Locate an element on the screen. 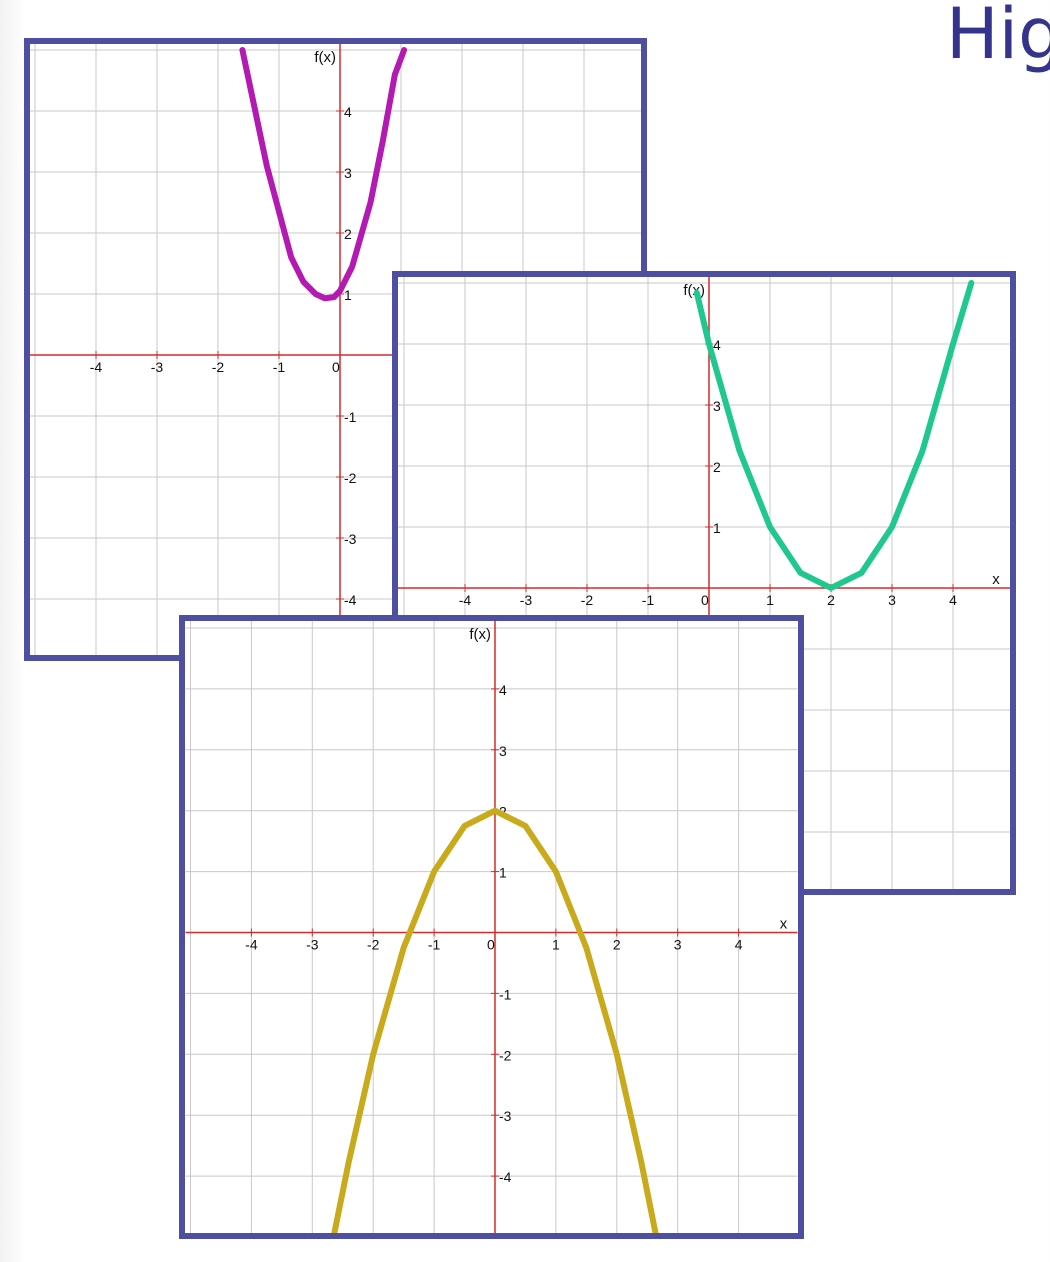  page-title: Hig is located at coordinates (998, 37).